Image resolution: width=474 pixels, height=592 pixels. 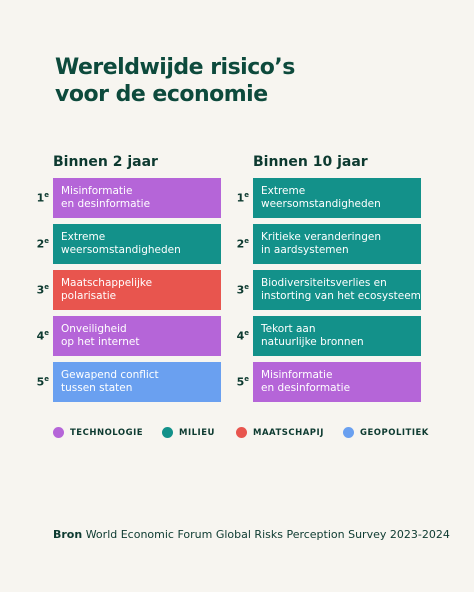 What do you see at coordinates (161, 94) in the screenshot?
I see `title-line: voor de economie` at bounding box center [161, 94].